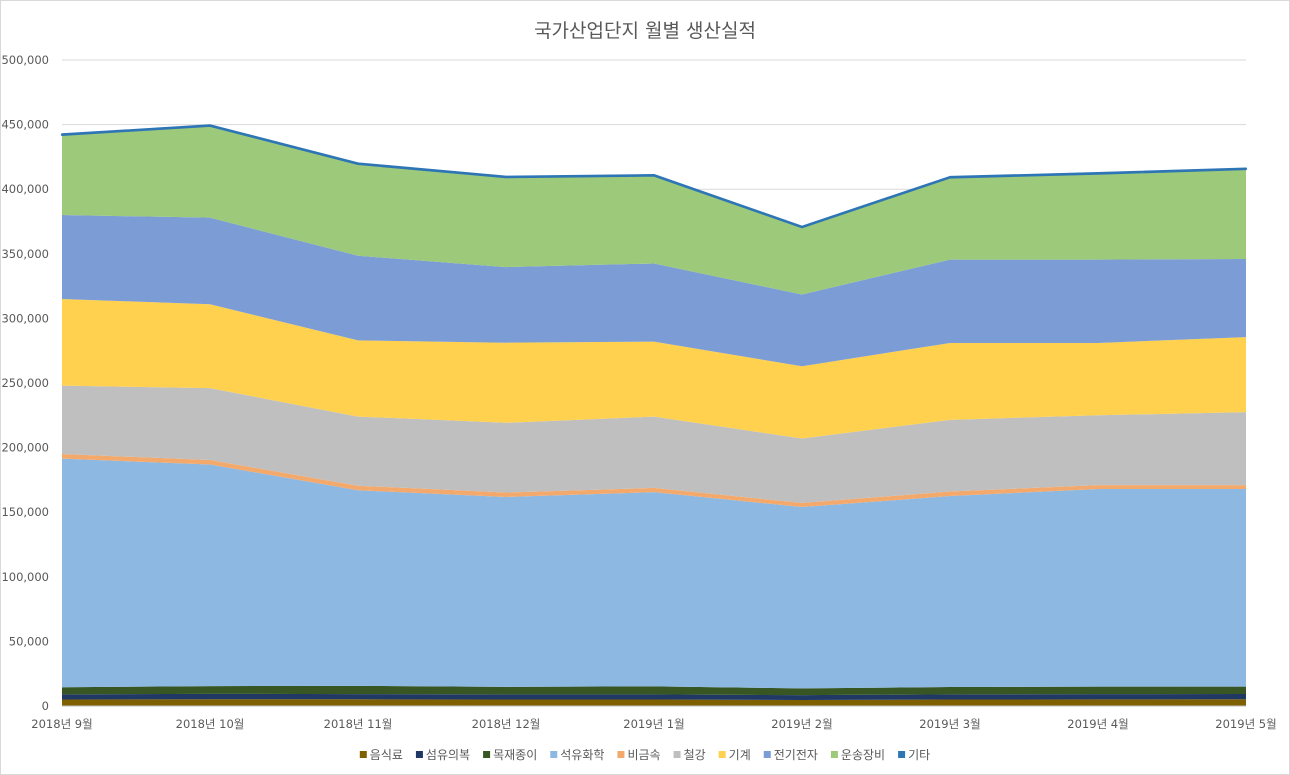  I want to click on x-tick-label: 2018년 11월, so click(358, 724).